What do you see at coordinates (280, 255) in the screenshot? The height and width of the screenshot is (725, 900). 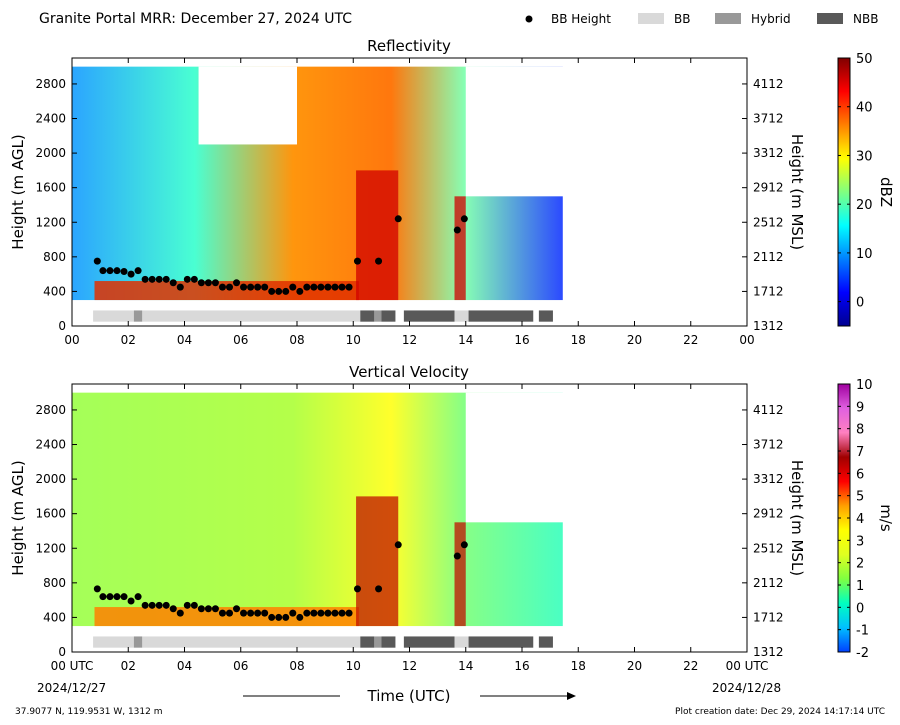 I see `reflectivity-bb-points` at bounding box center [280, 255].